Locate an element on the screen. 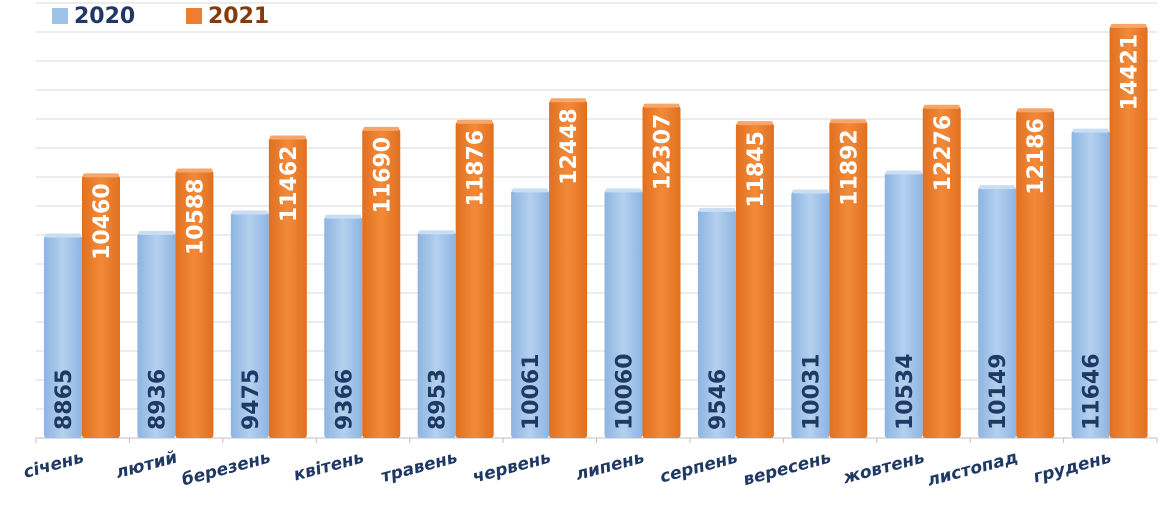 The width and height of the screenshot is (1160, 515). value-label-2020-5: 8953 is located at coordinates (438, 399).